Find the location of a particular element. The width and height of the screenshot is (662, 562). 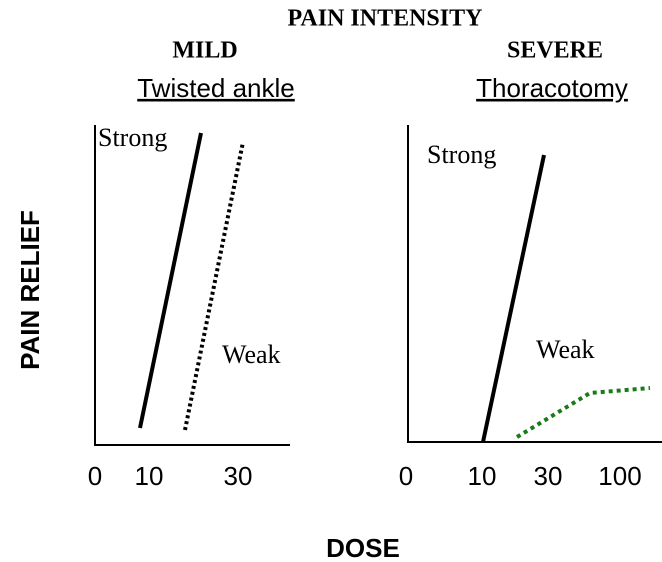

panel-subheading: Thoracotomy is located at coordinates (552, 88).